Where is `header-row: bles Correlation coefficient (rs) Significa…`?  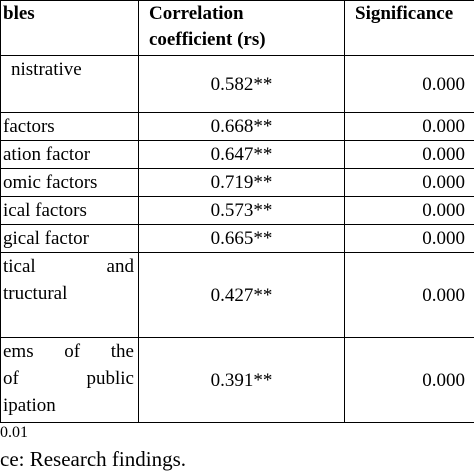
header-row: bles Correlation coefficient (rs) Significa… is located at coordinates (237, 28).